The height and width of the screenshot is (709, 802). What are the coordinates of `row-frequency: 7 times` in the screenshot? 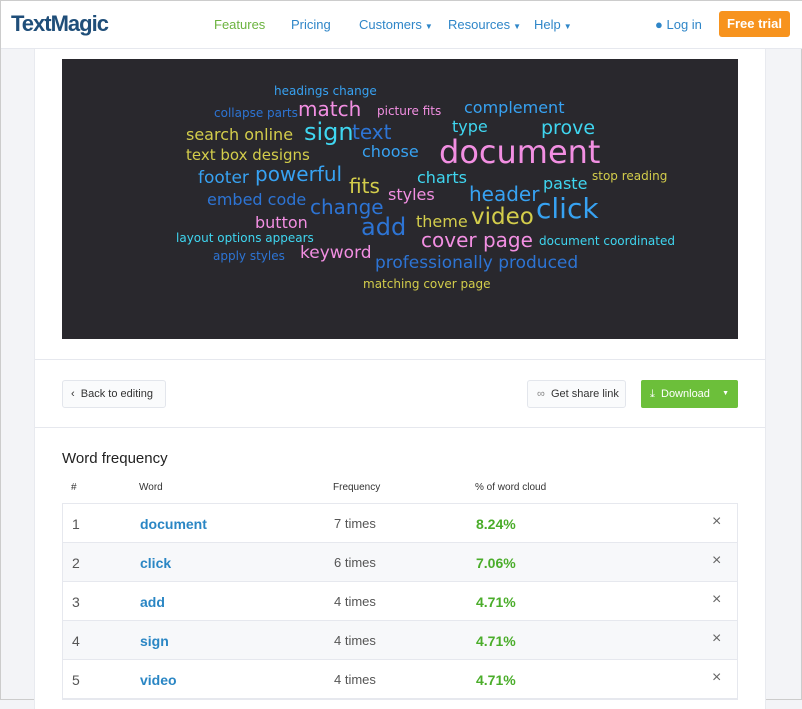 It's located at (355, 523).